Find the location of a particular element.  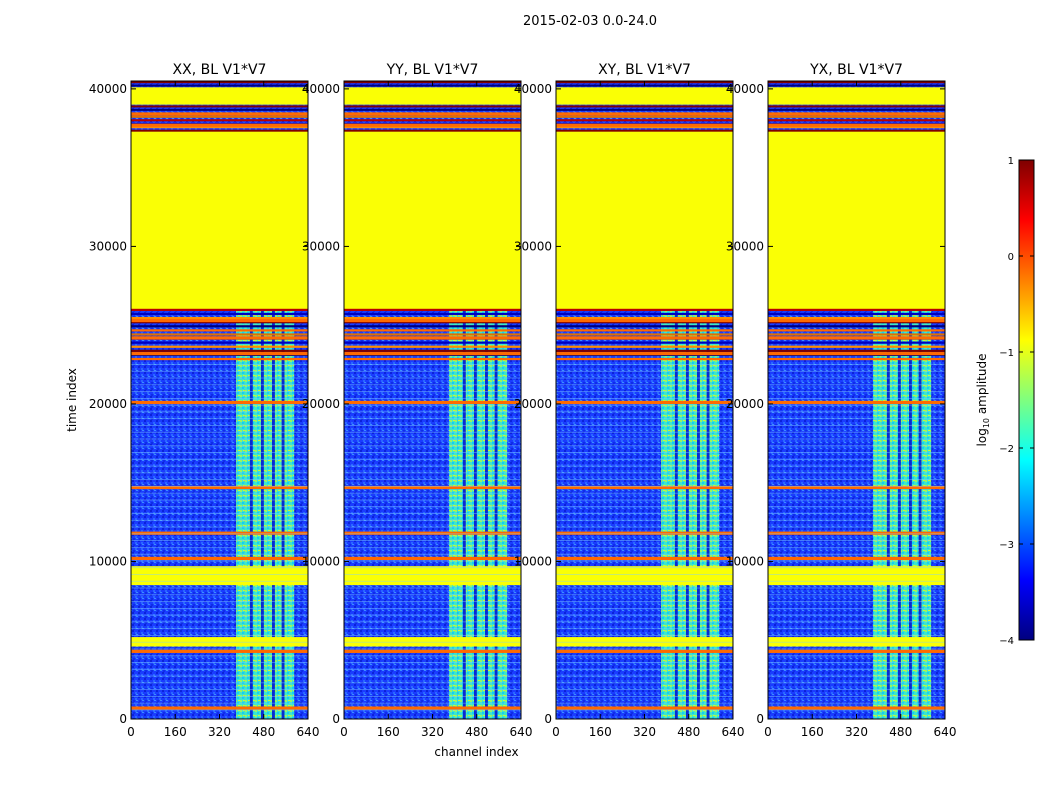

x-tick-label: 640 is located at coordinates (308, 732).